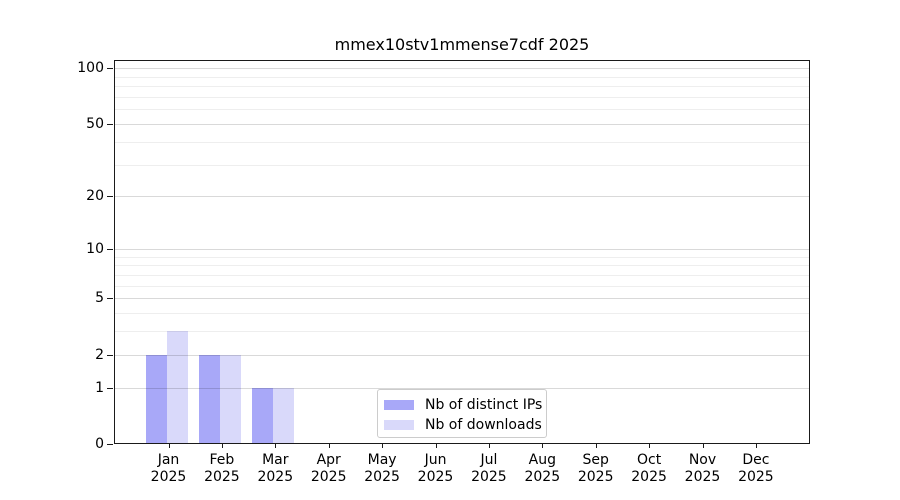 This screenshot has width=900, height=500. What do you see at coordinates (702, 460) in the screenshot?
I see `x-tick-label-line: Nov` at bounding box center [702, 460].